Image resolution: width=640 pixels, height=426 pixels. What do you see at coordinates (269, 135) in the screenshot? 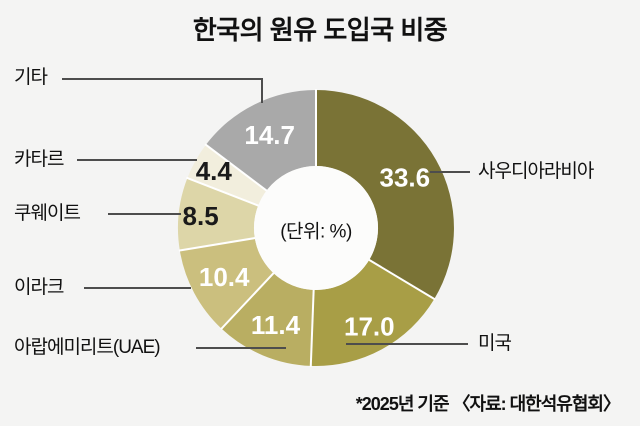
I see `segment-value-label-6: 14.7` at bounding box center [269, 135].